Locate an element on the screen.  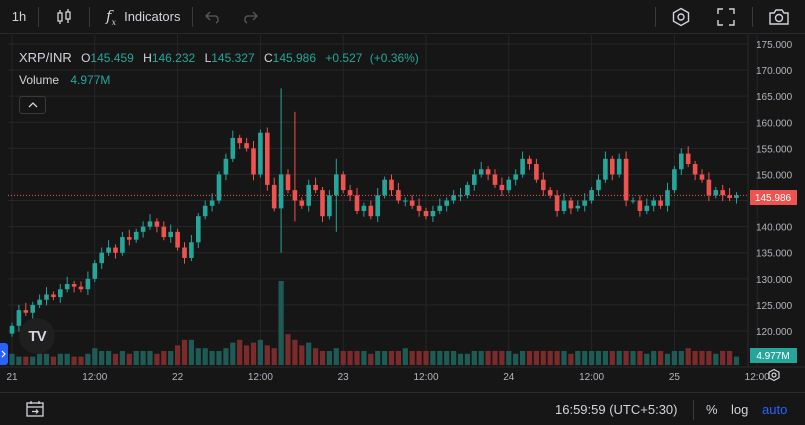
time-axis-settings-button is located at coordinates (774, 375).